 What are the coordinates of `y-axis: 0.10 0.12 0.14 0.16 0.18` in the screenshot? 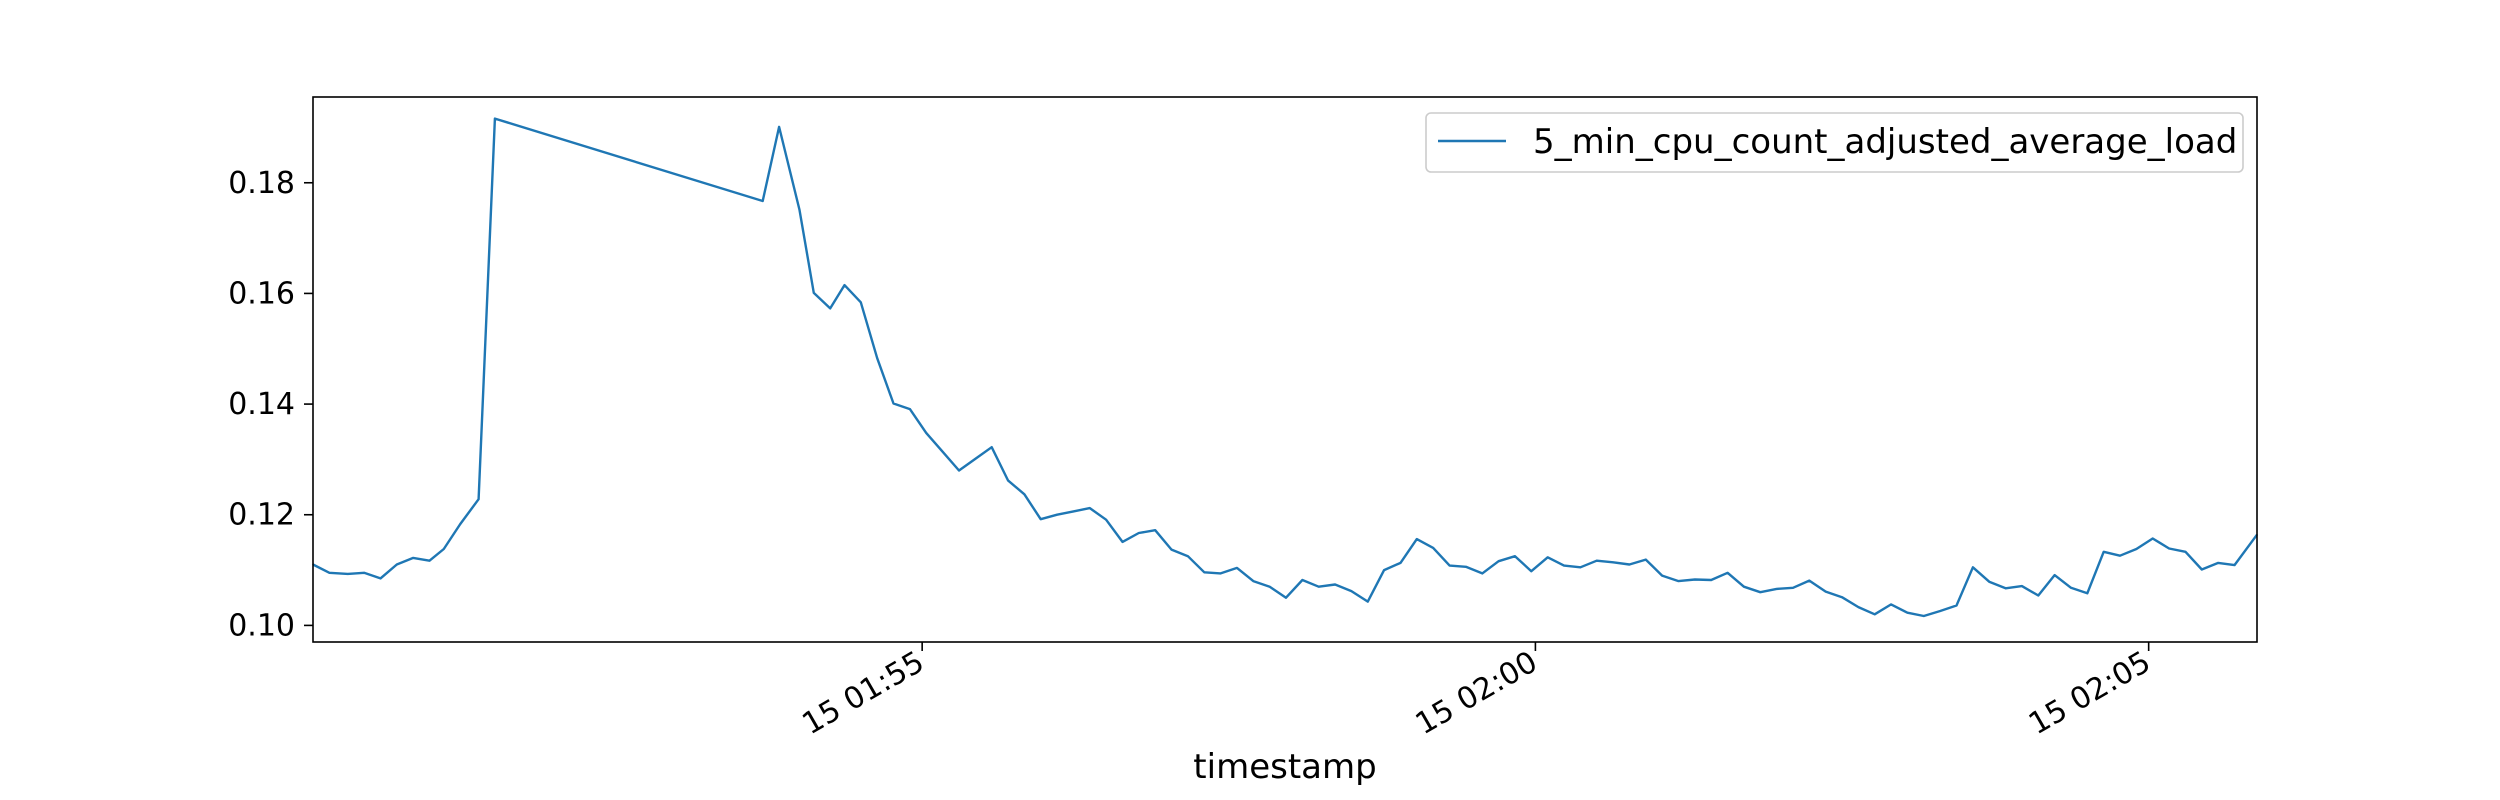 It's located at (270, 404).